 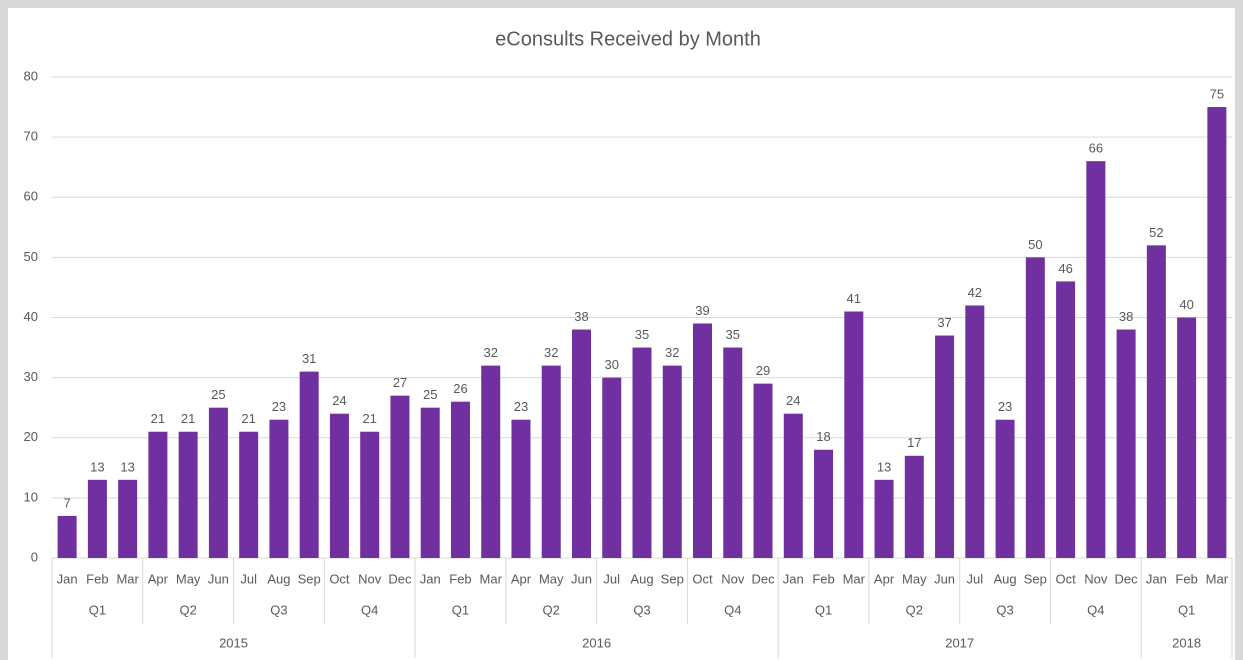 What do you see at coordinates (31, 75) in the screenshot?
I see `y-tick-label: 80` at bounding box center [31, 75].